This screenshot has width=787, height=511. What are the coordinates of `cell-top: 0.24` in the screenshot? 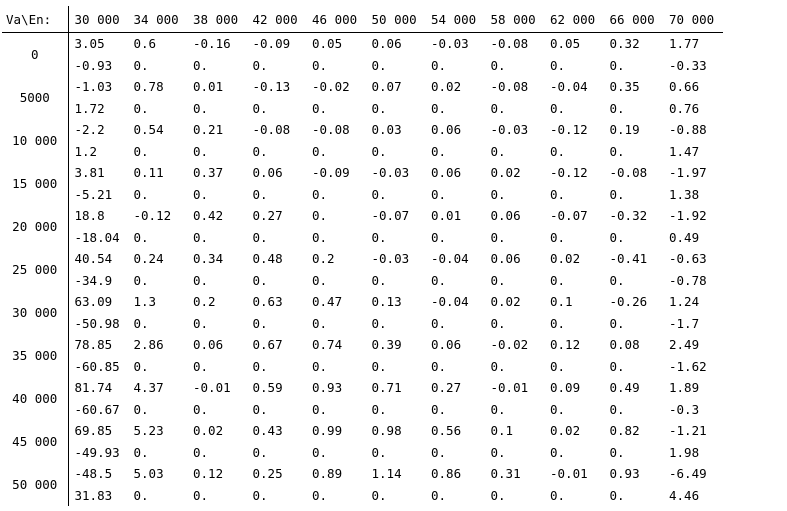 It's located at (148, 259).